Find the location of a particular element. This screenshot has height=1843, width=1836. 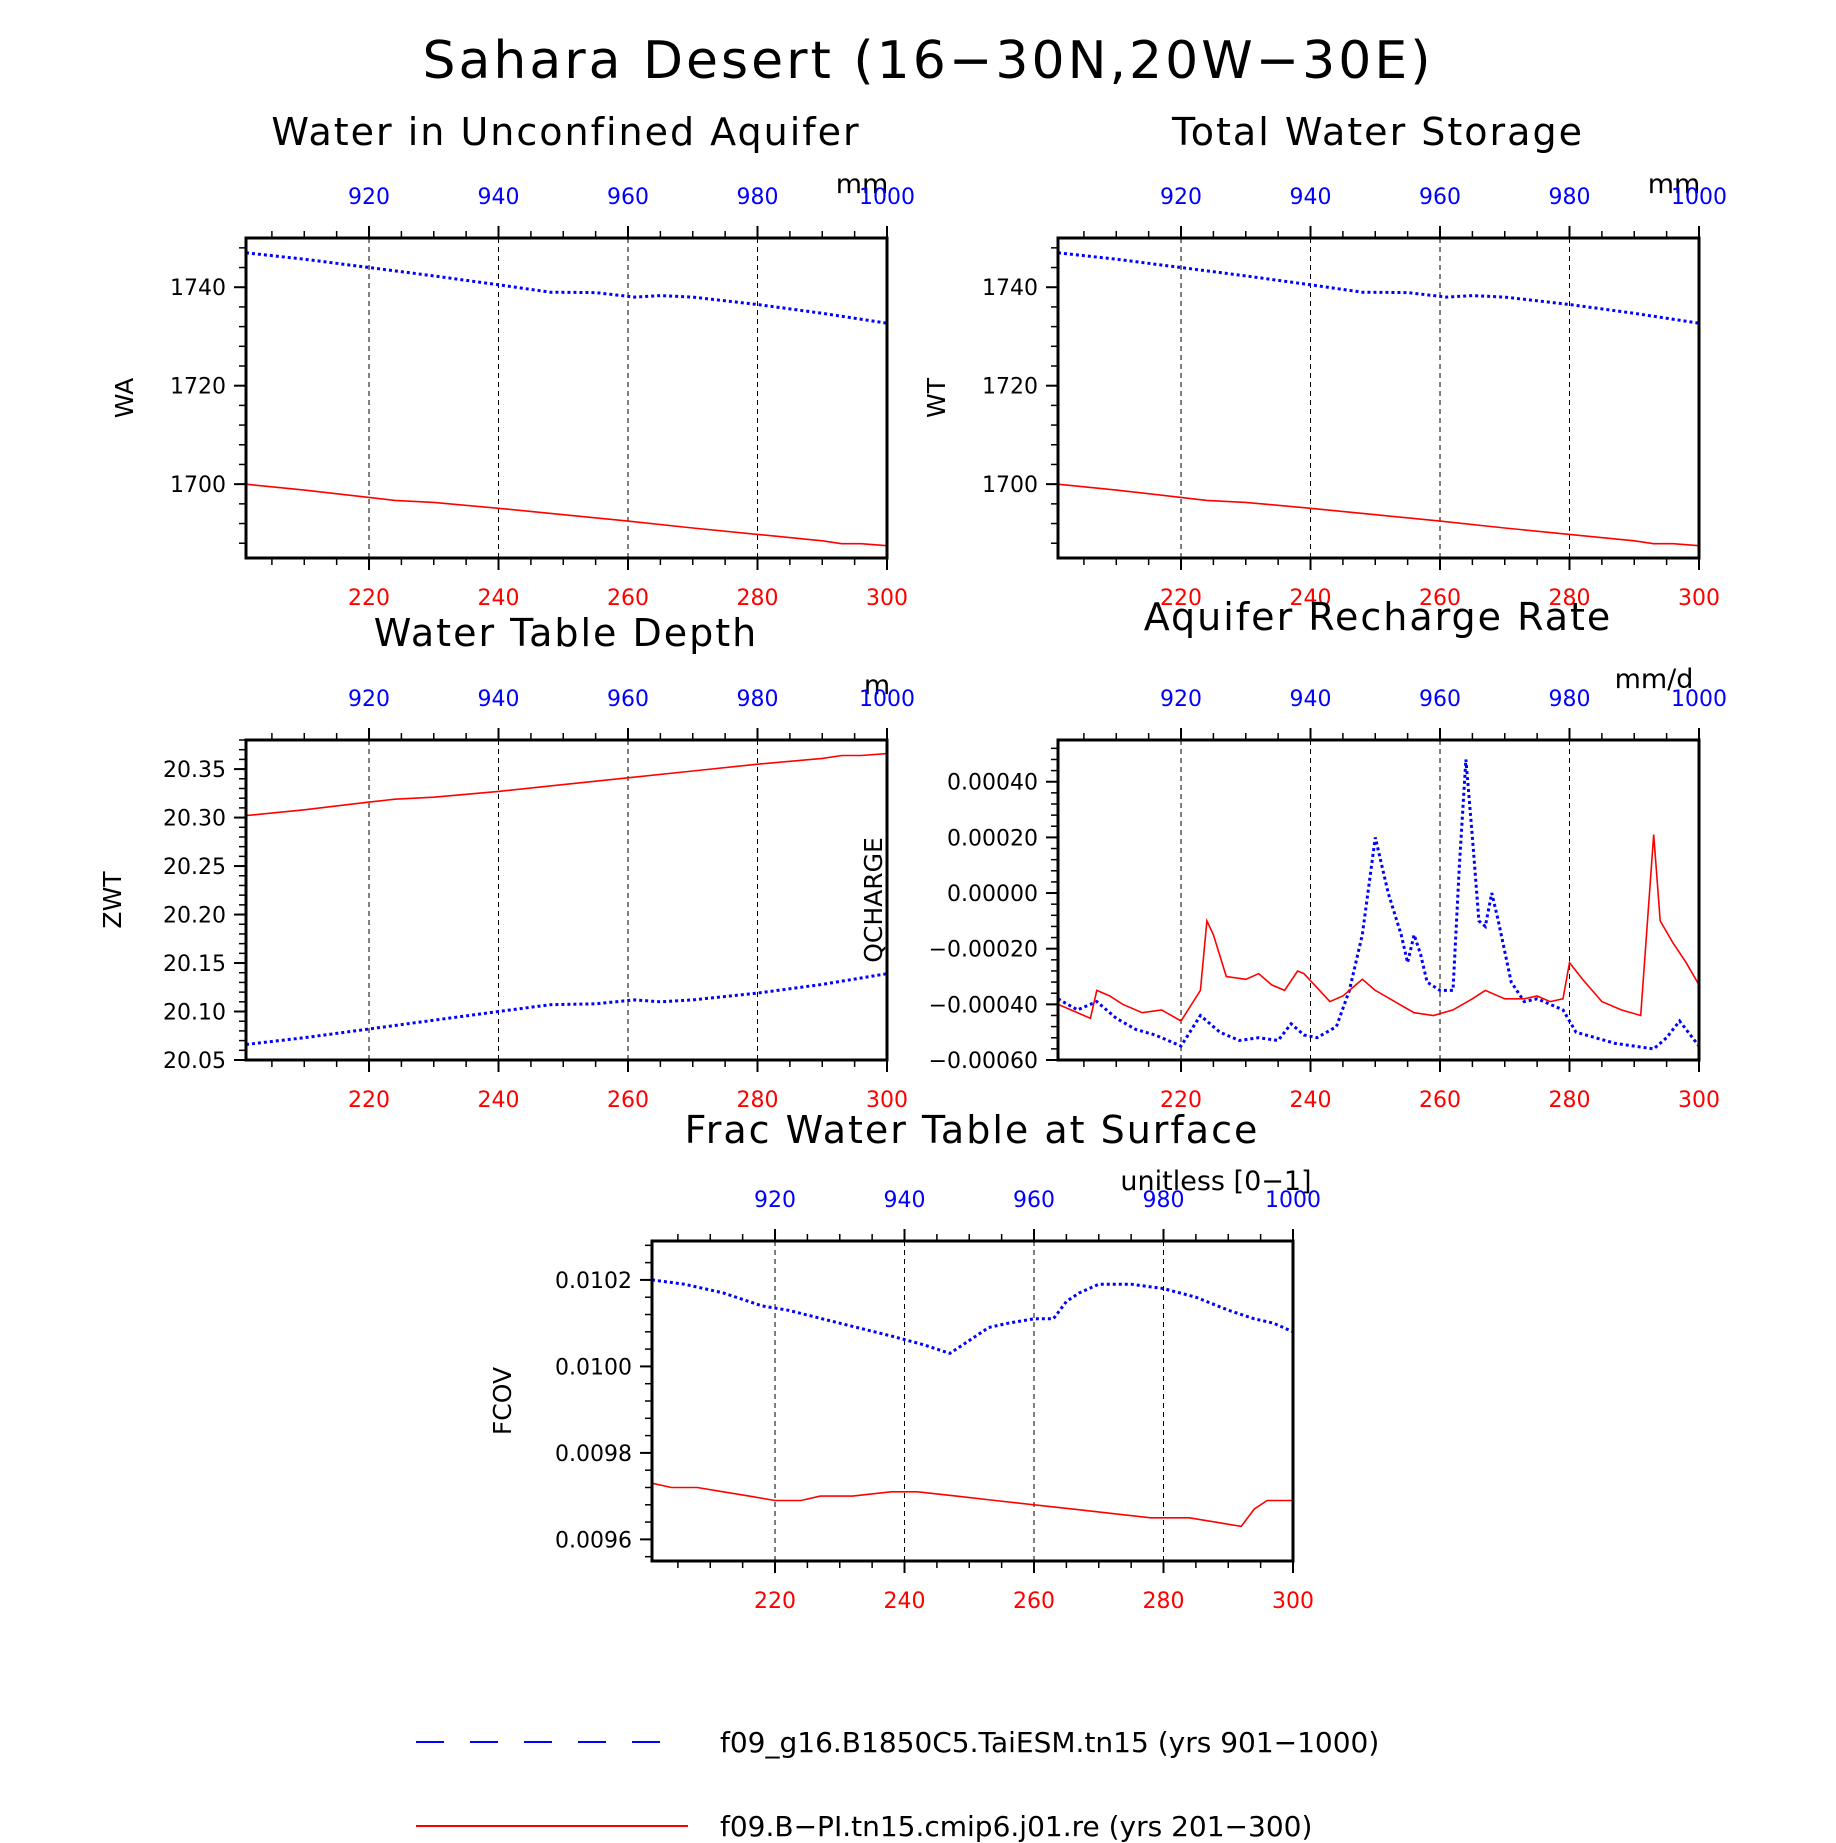

y-tick-label: 20.15 is located at coordinates (194, 964).